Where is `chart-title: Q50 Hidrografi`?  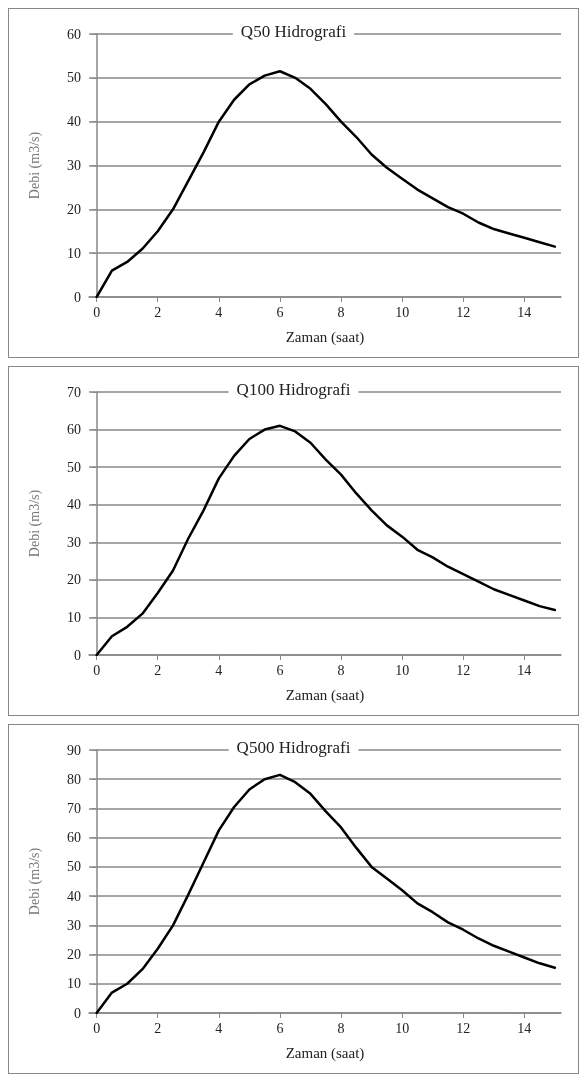
chart-title: Q50 Hidrografi is located at coordinates (293, 31).